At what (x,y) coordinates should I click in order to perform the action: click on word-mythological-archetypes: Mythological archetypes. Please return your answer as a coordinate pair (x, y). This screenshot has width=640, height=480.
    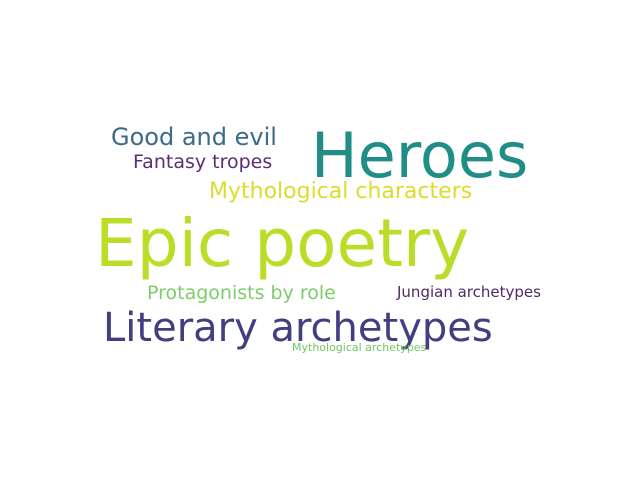
    Looking at the image, I should click on (359, 347).